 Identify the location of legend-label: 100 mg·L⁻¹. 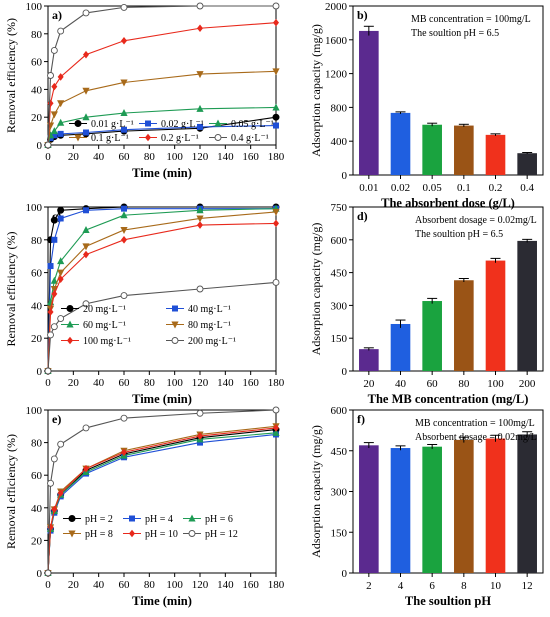
(107, 341).